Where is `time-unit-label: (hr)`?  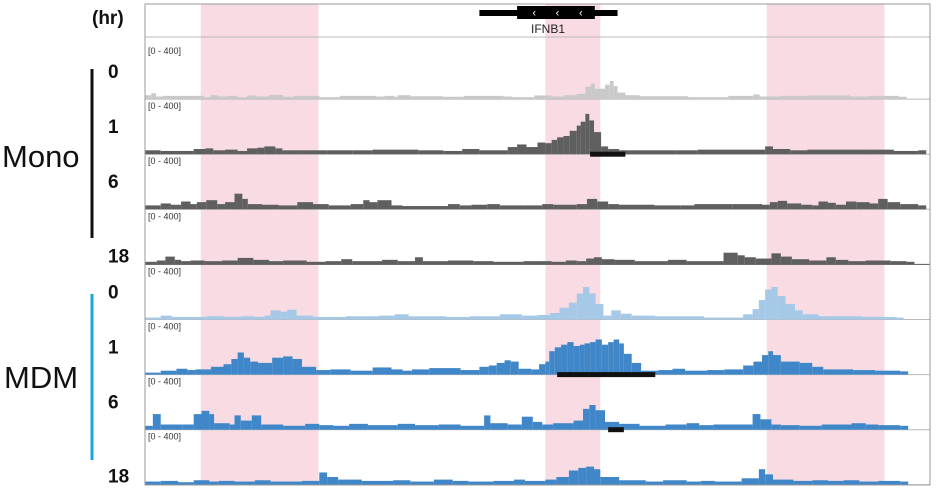
time-unit-label: (hr) is located at coordinates (108, 18).